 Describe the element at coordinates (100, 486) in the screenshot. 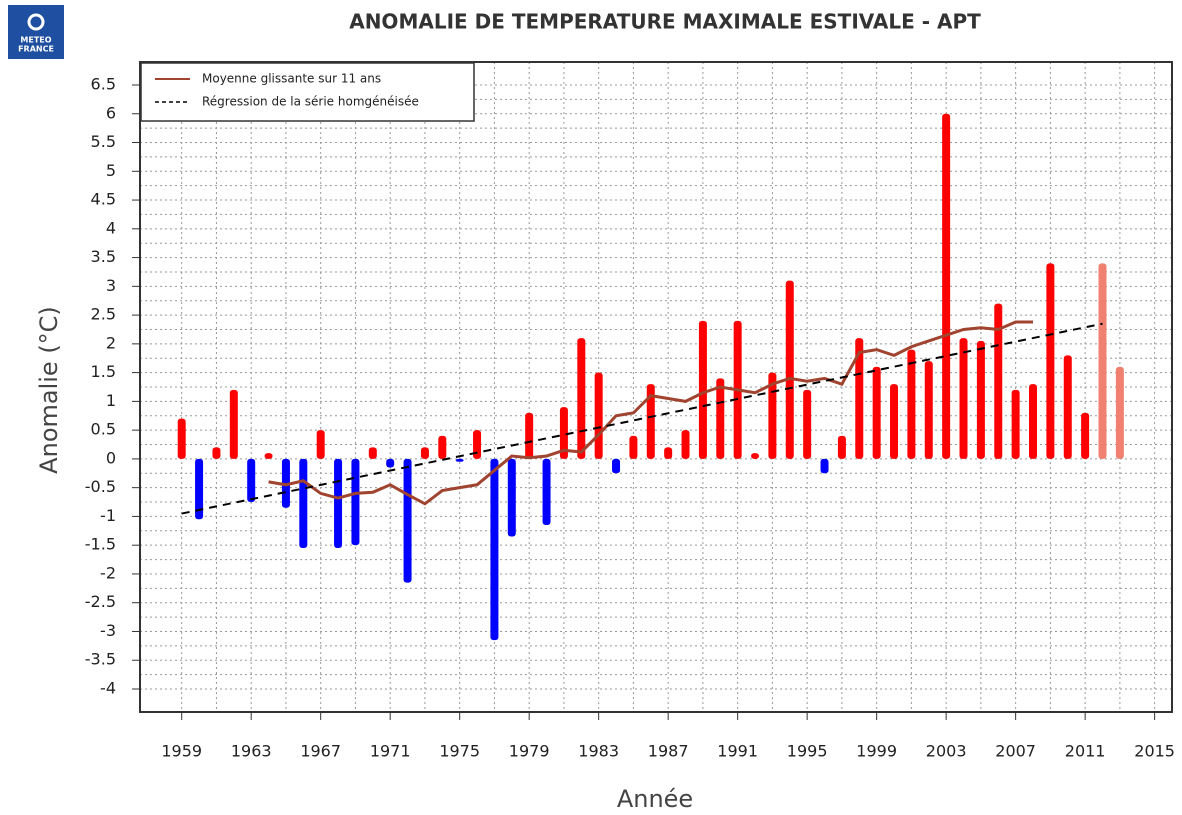

I see `y-tick-label: -0.5` at that location.